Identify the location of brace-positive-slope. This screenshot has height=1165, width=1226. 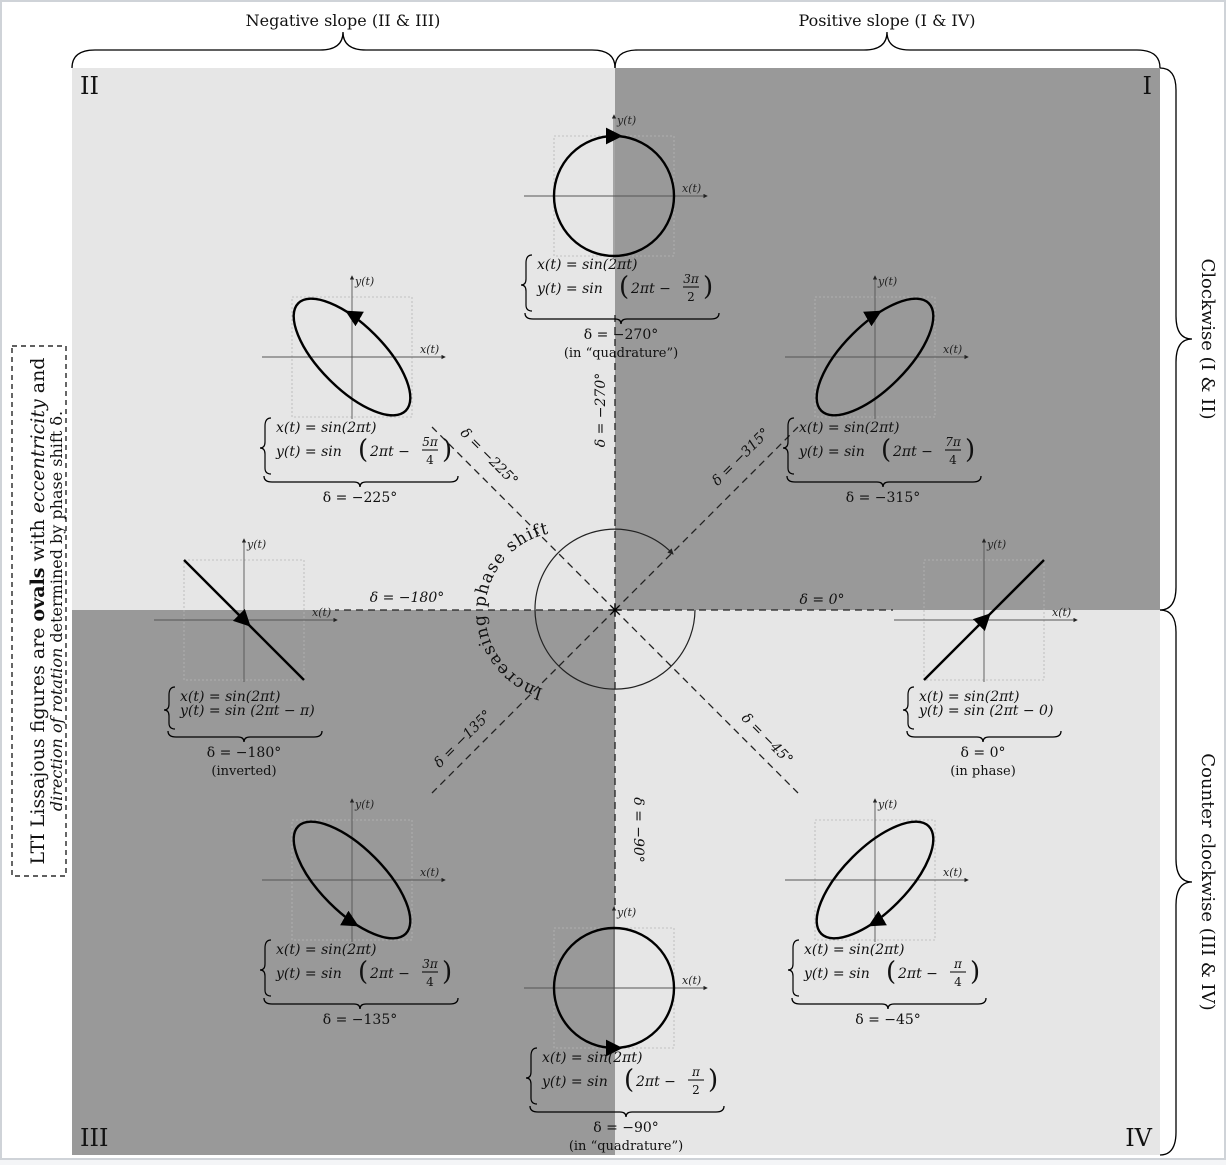
(887, 50).